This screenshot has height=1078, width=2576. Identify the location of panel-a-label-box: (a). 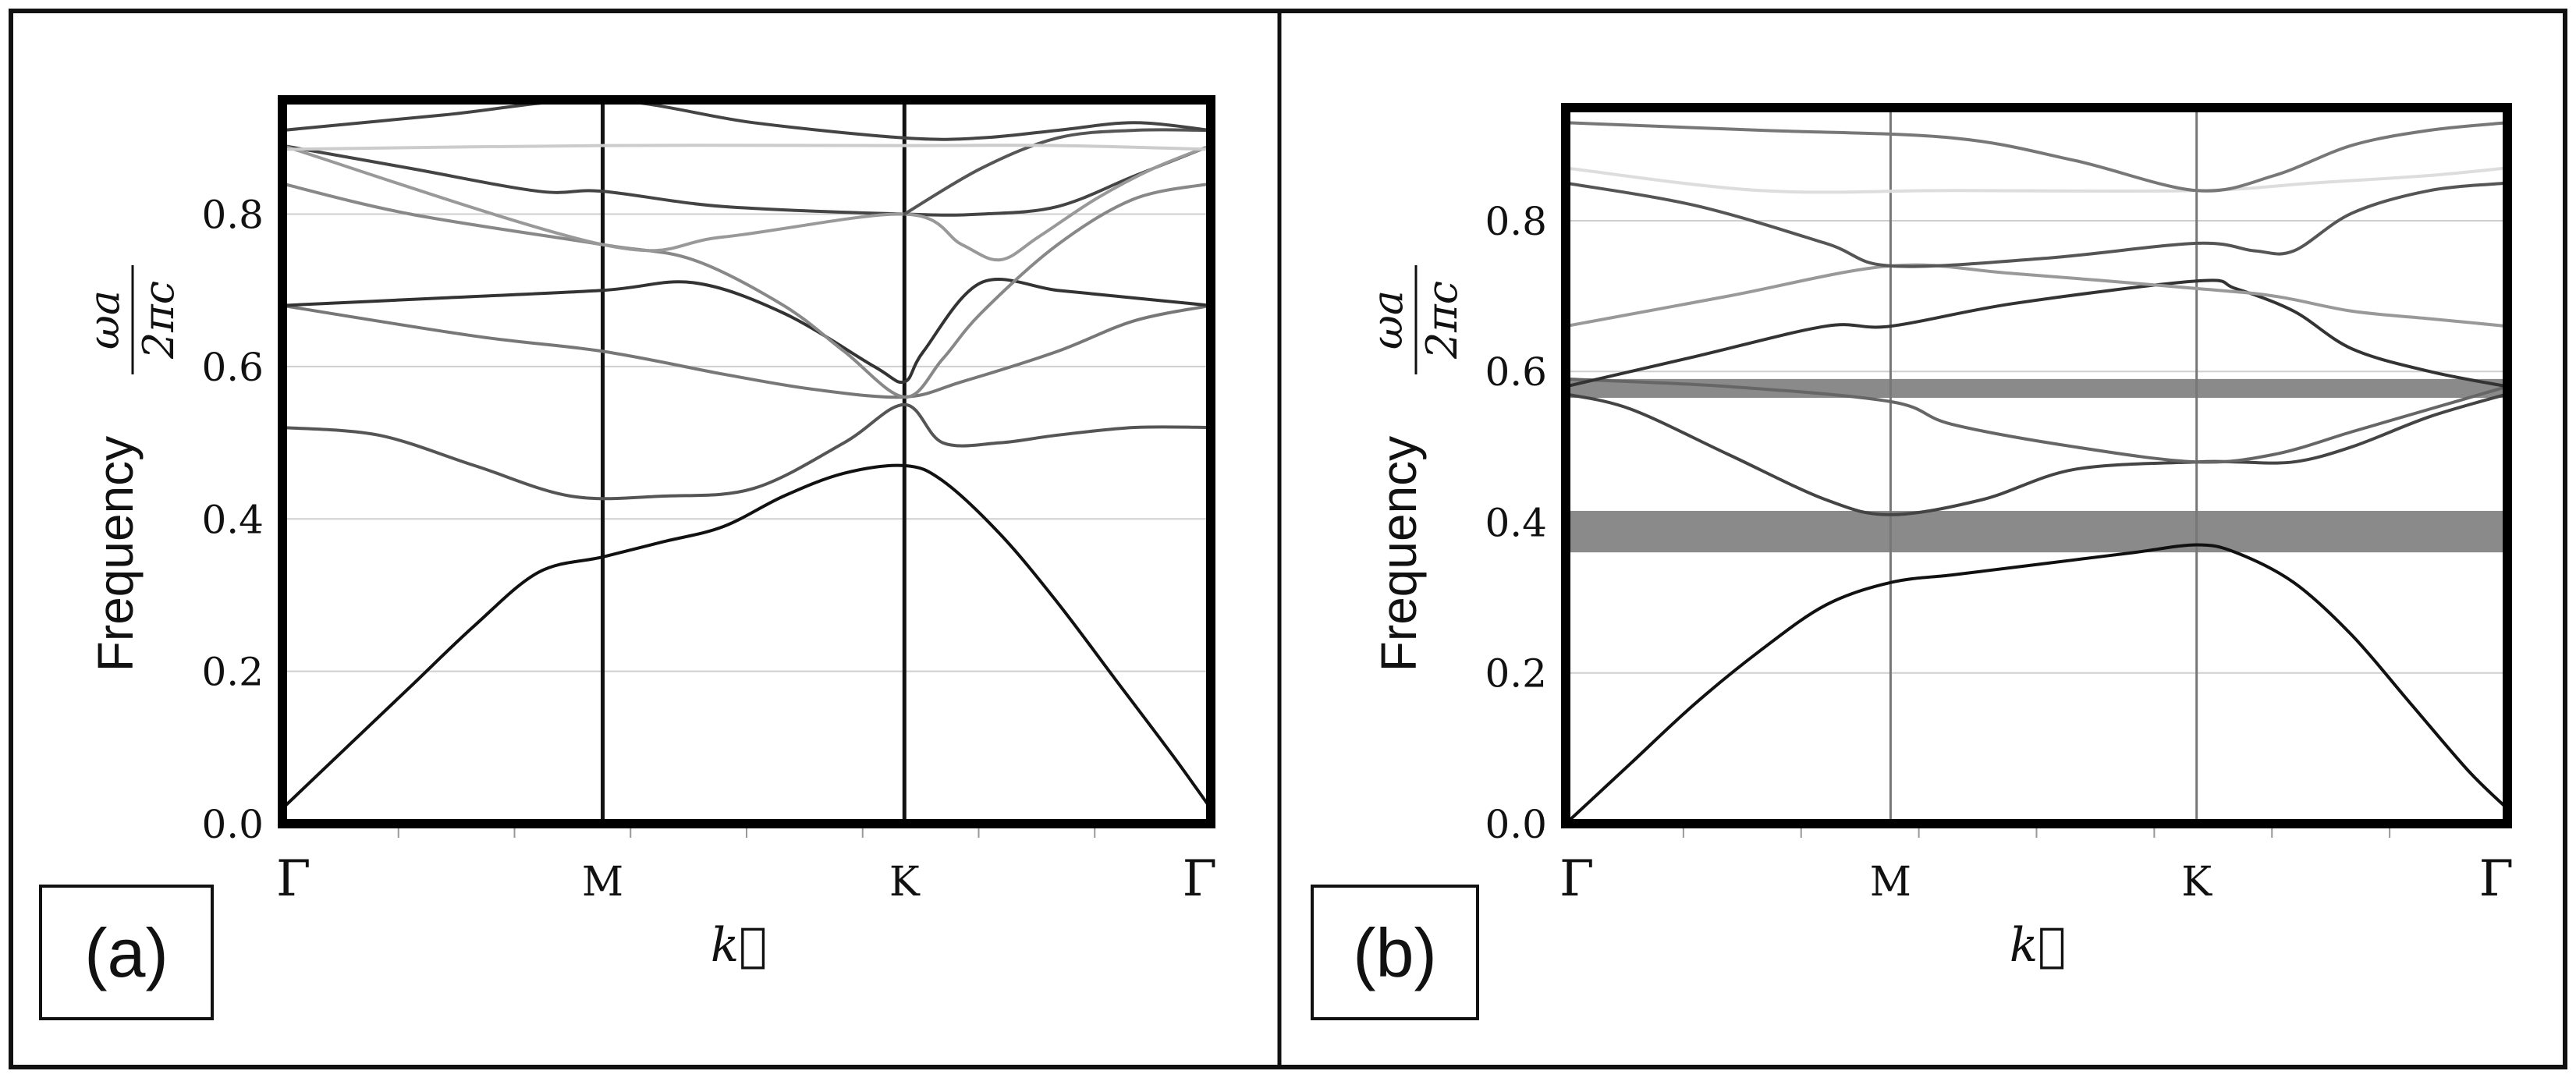
(126, 953).